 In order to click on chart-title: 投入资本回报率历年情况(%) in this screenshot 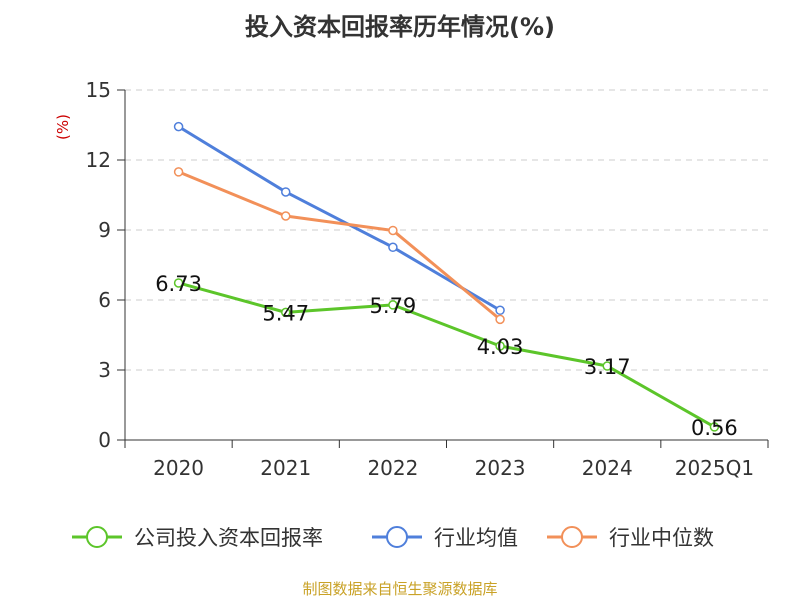, I will do `click(400, 27)`.